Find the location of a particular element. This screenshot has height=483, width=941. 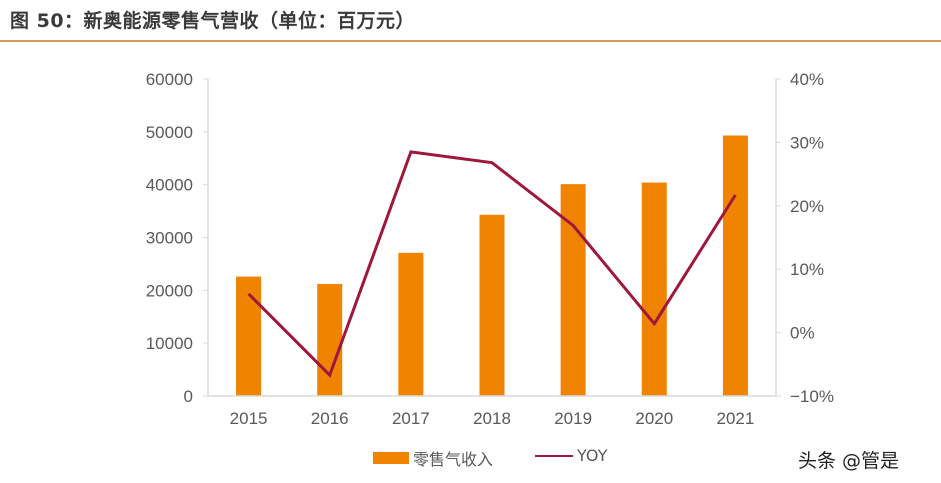

bar-swatch-icon is located at coordinates (391, 458).